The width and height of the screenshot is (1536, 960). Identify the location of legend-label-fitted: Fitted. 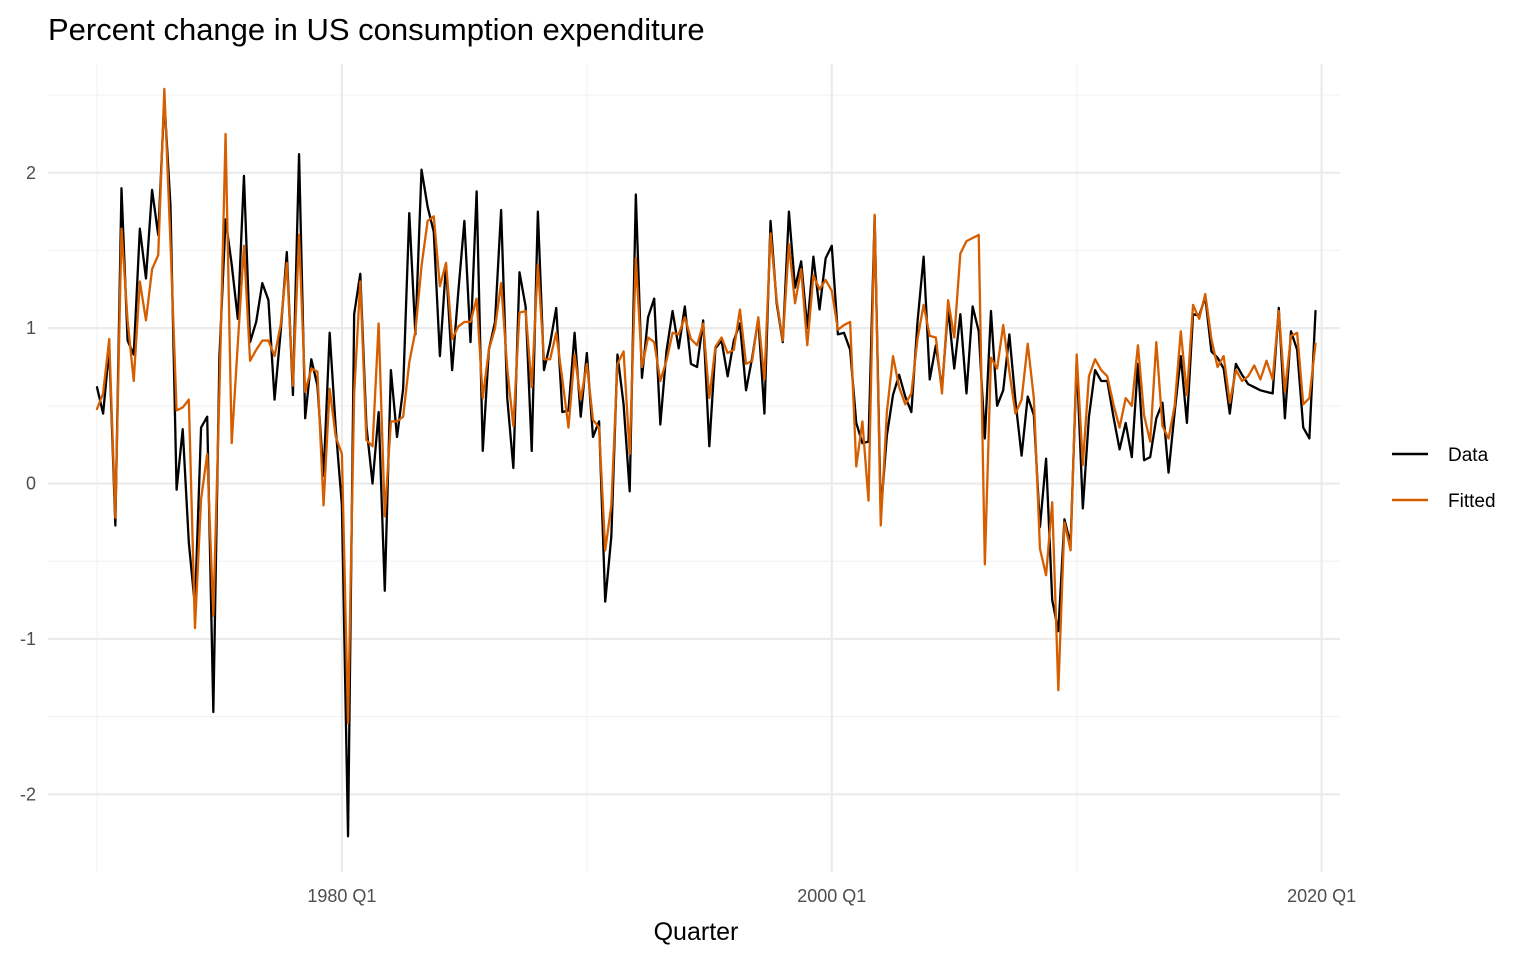
(1472, 501).